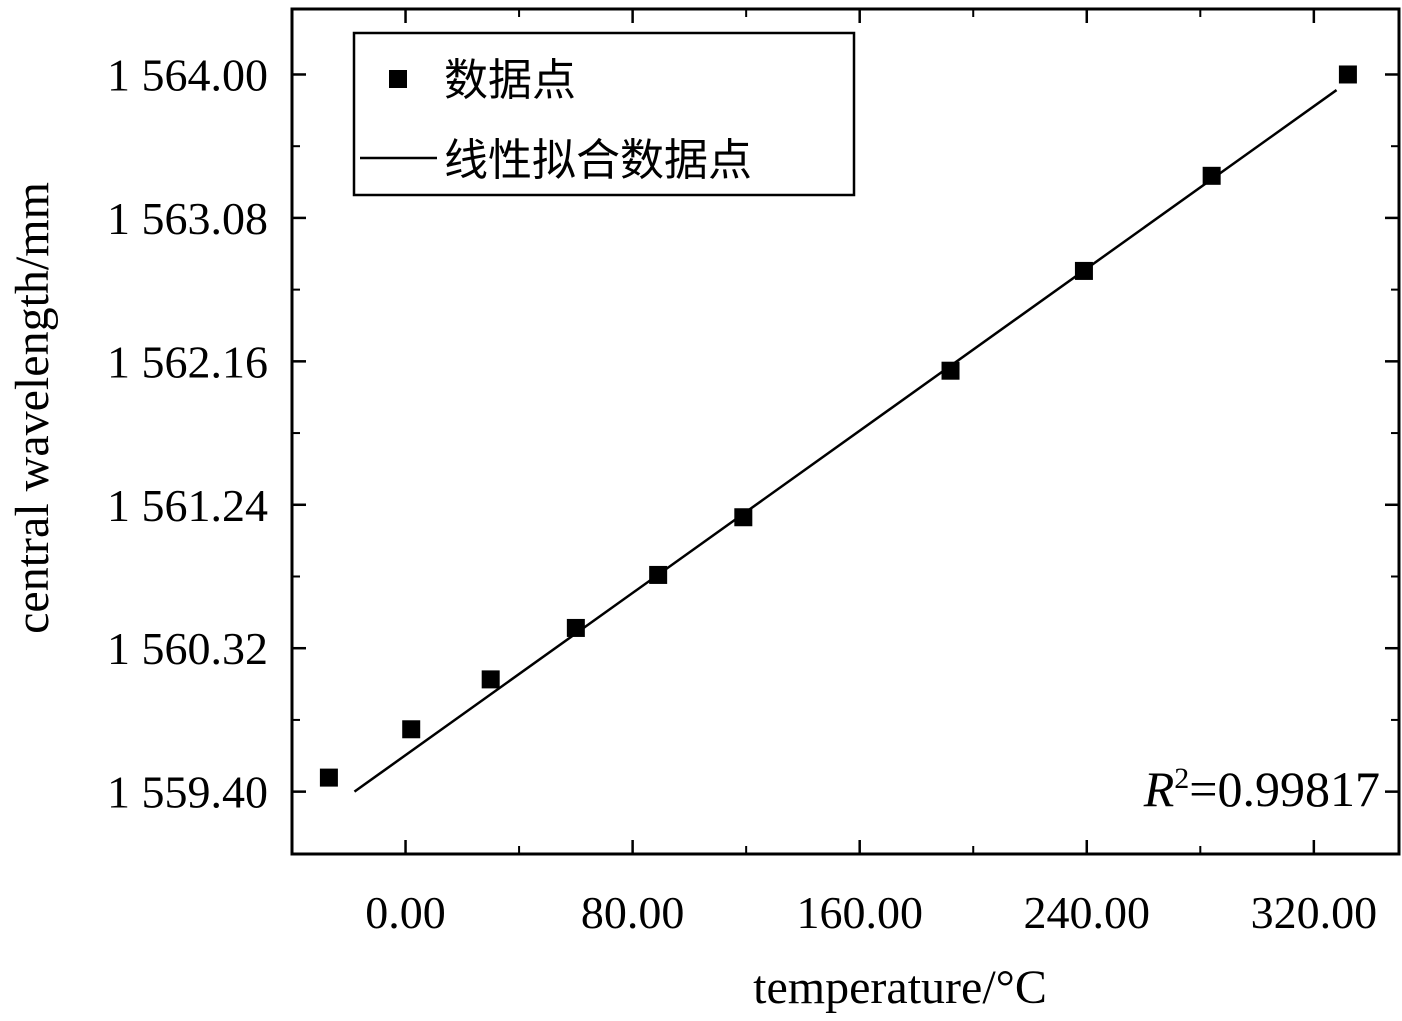  What do you see at coordinates (1261, 789) in the screenshot?
I see `r-squared-annotation: R2=0.99817` at bounding box center [1261, 789].